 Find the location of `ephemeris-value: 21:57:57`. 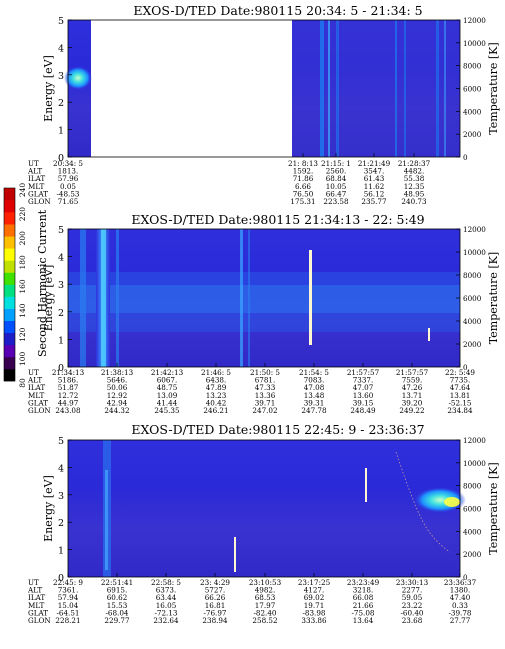

ephemeris-value: 21:57:57 is located at coordinates (412, 372).